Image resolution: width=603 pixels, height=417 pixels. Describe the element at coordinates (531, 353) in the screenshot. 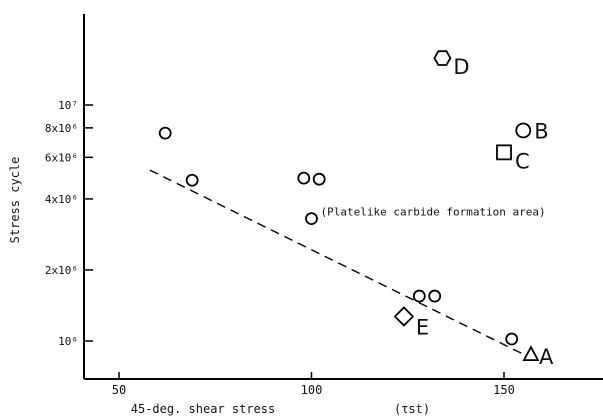

I see `point-a-marker` at that location.